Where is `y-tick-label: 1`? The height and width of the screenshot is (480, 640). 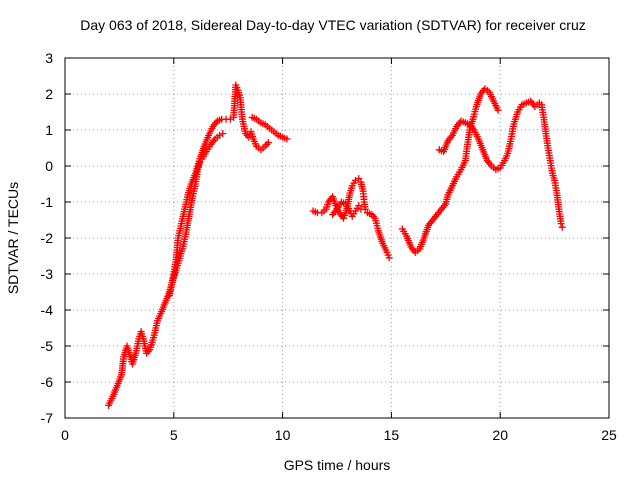 y-tick-label: 1 is located at coordinates (49, 130).